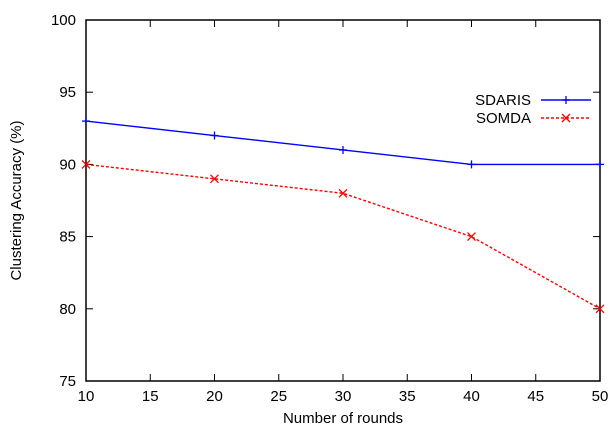  What do you see at coordinates (407, 396) in the screenshot?
I see `x-tick-label: 35` at bounding box center [407, 396].